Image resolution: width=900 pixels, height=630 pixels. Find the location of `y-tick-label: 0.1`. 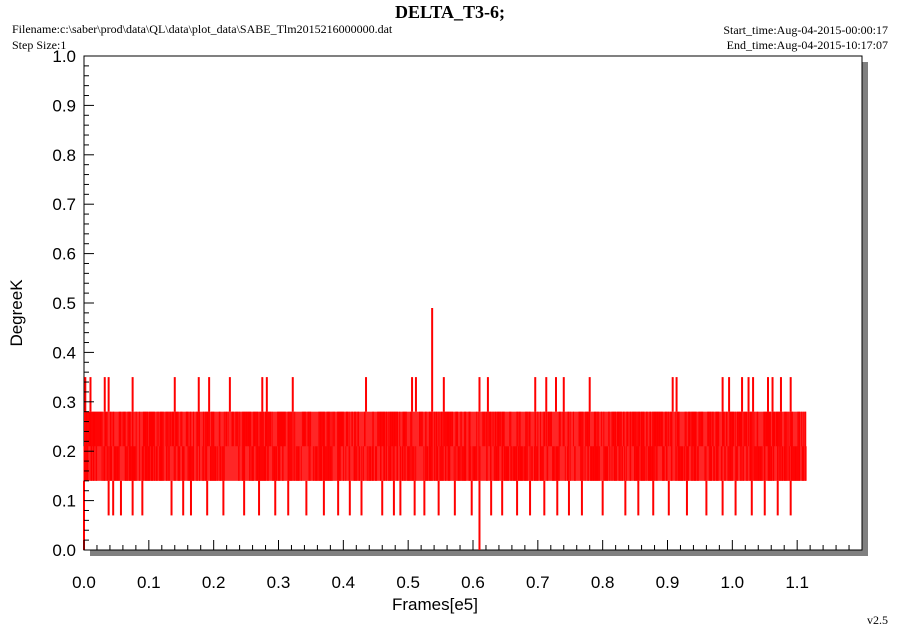

y-tick-label: 0.1 is located at coordinates (64, 501).